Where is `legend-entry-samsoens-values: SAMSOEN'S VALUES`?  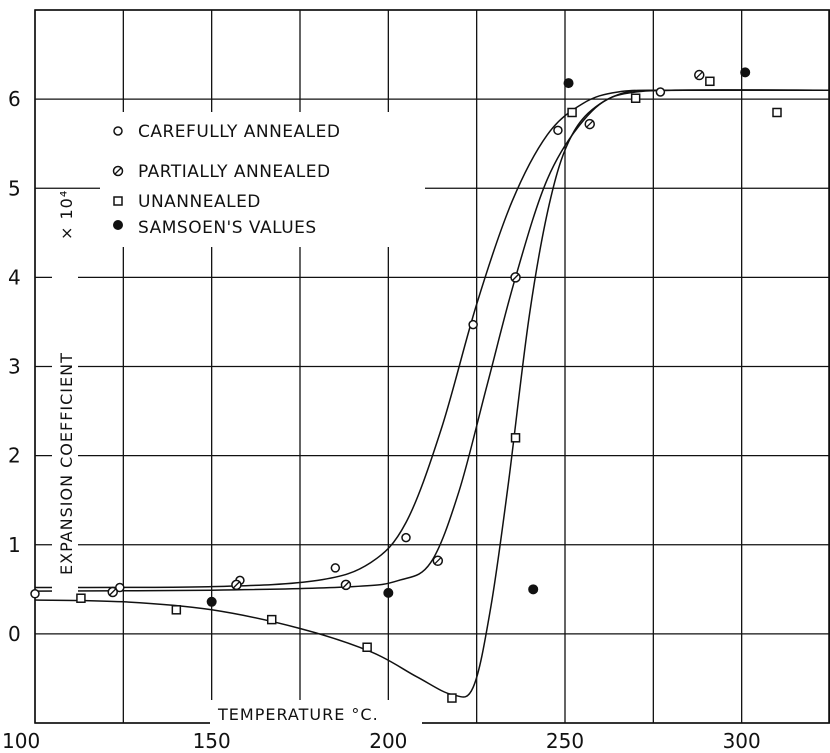
legend-entry-samsoens-values: SAMSOEN'S VALUES is located at coordinates (215, 228).